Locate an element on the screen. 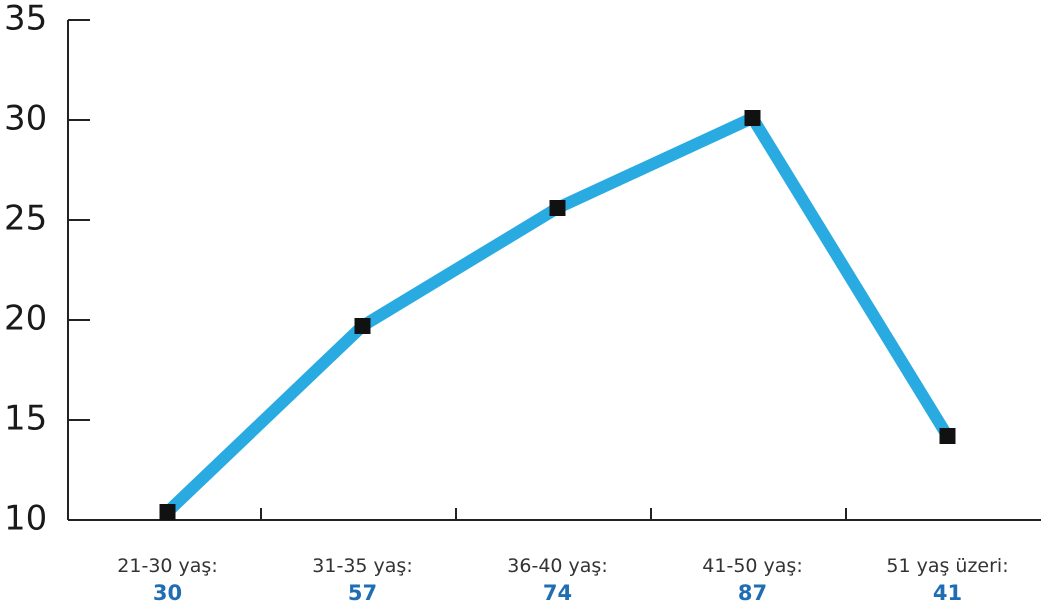  y-tick-label: 10 is located at coordinates (25, 519).